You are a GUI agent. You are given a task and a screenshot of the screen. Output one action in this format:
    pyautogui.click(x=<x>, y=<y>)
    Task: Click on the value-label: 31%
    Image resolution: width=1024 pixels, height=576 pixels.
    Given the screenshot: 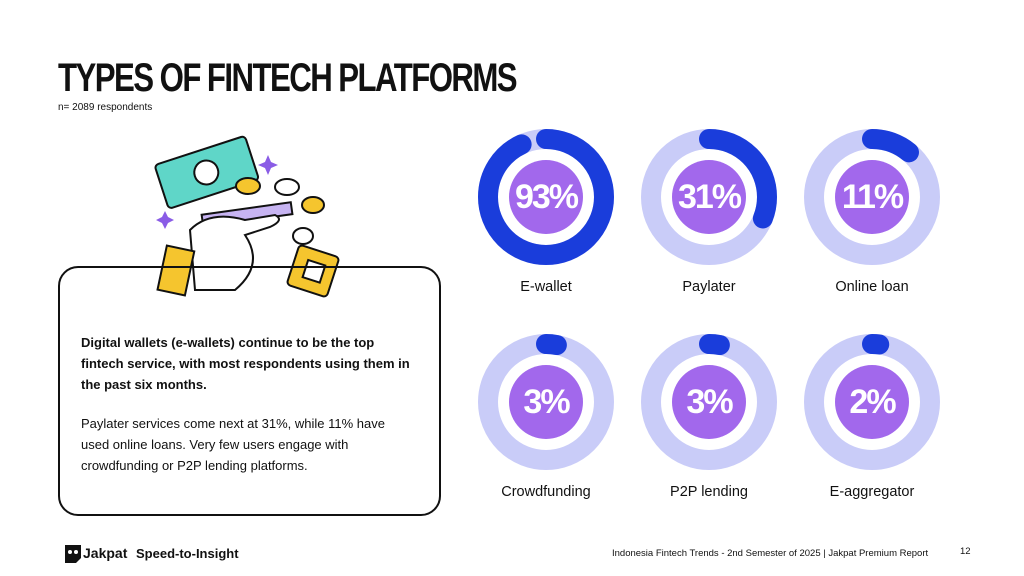 What is the action you would take?
    pyautogui.click(x=710, y=197)
    